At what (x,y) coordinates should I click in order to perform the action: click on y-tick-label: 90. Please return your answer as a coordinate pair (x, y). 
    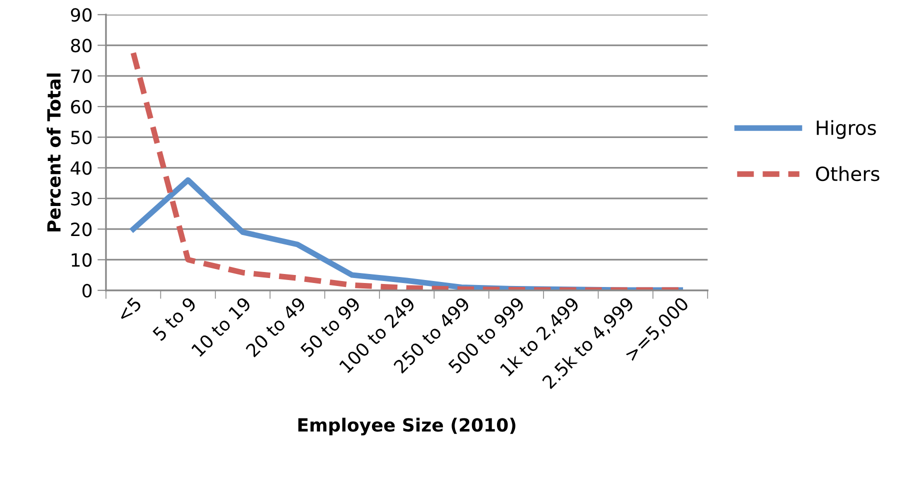
    Looking at the image, I should click on (81, 15).